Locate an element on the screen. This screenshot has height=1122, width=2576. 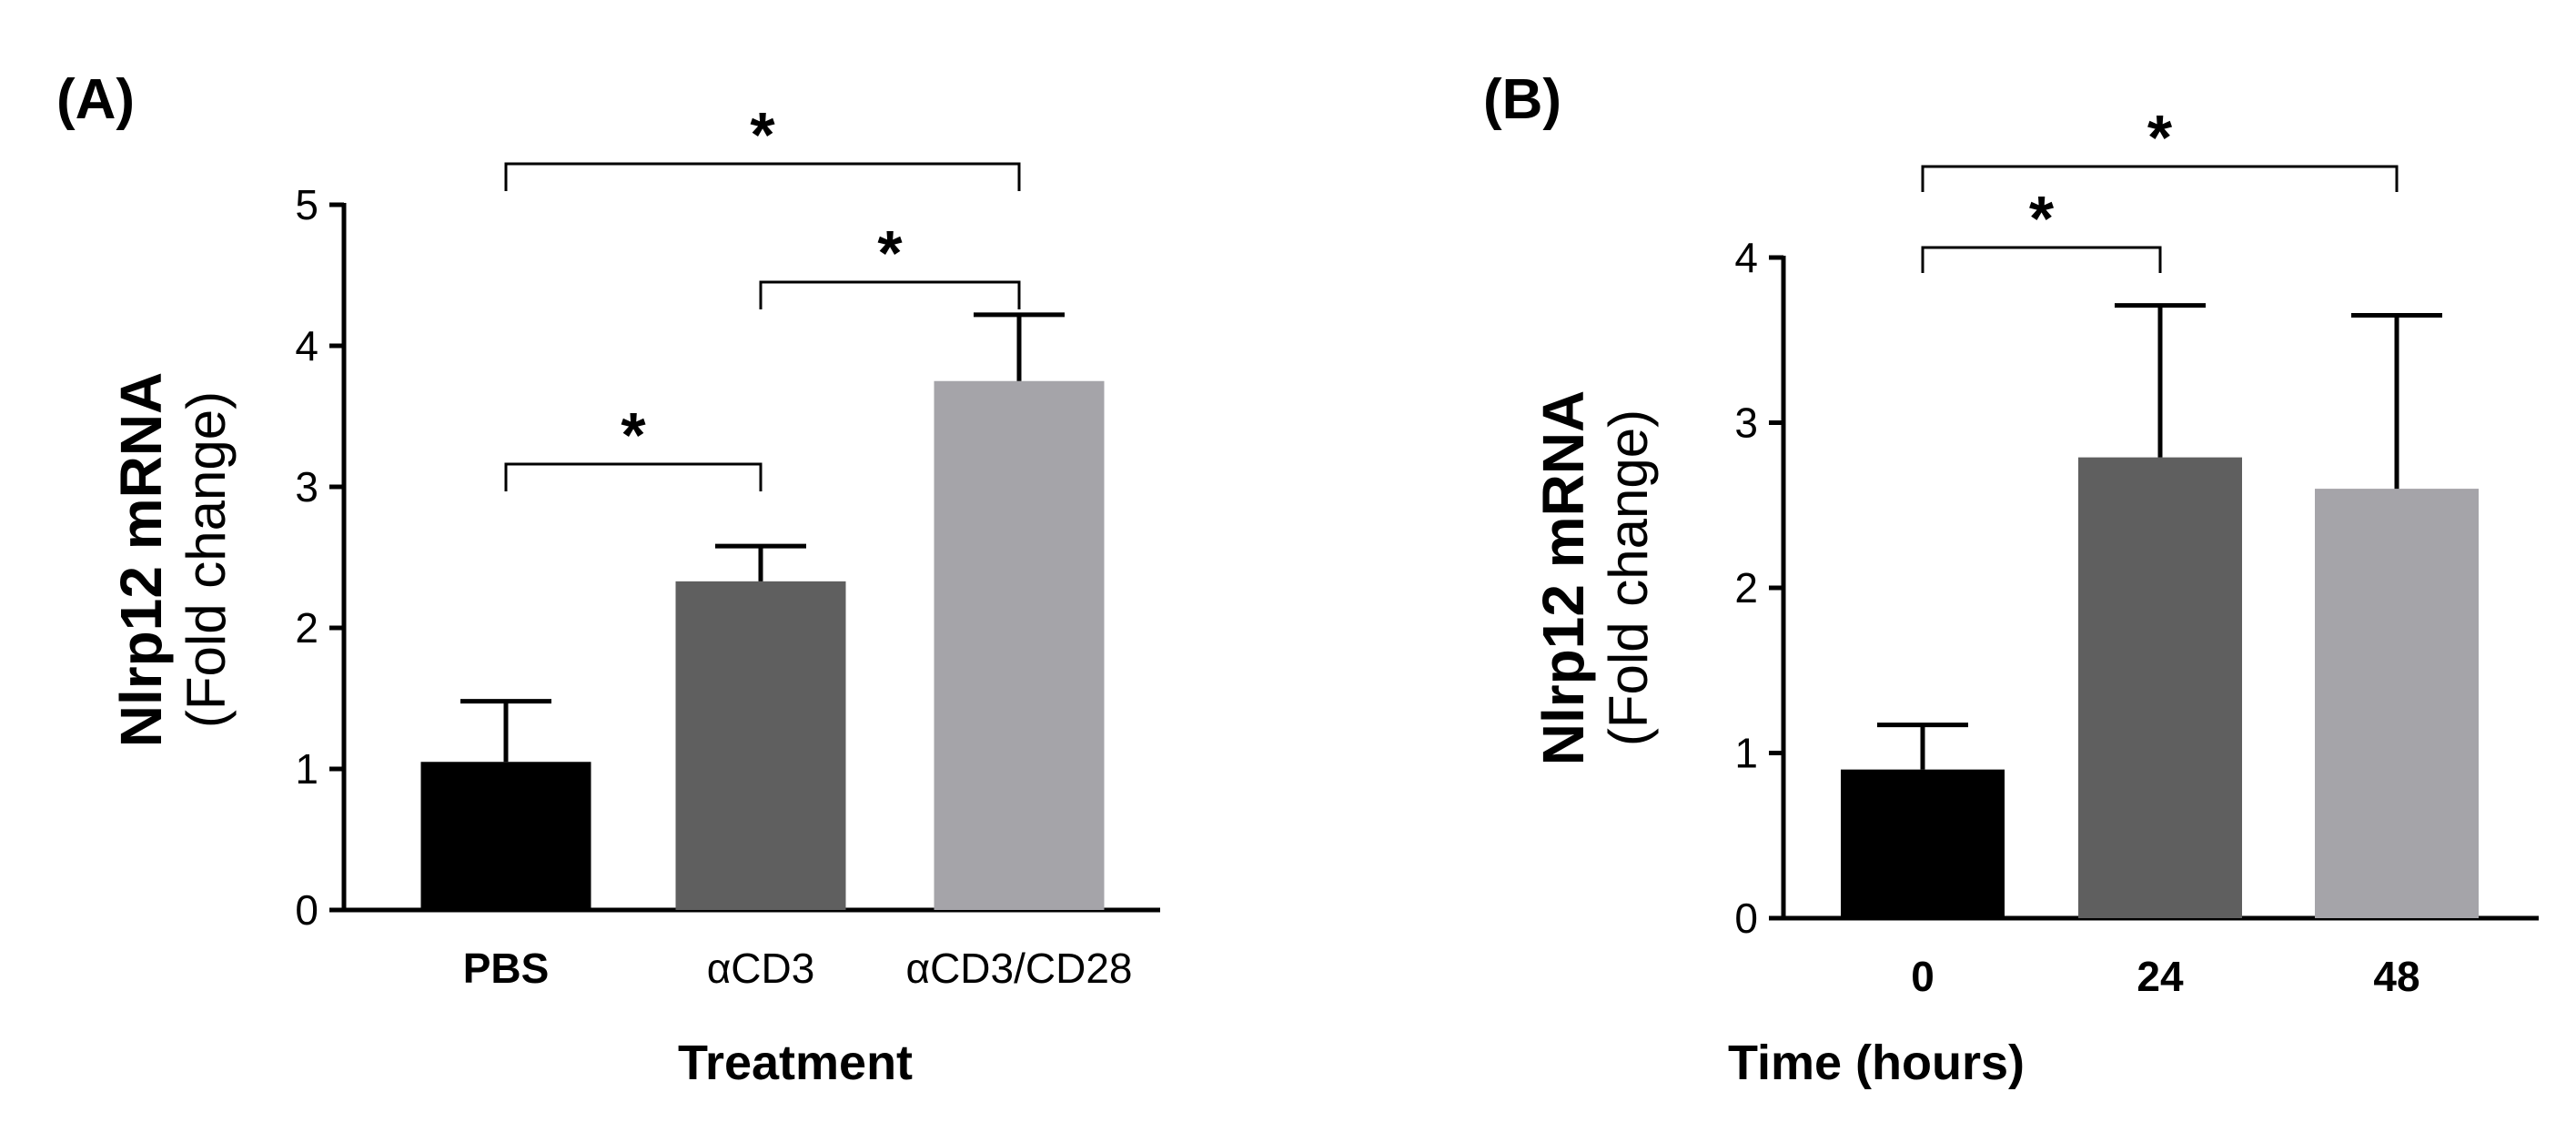
panel-b-x-axis-title: Time (hours) is located at coordinates (1876, 1063).